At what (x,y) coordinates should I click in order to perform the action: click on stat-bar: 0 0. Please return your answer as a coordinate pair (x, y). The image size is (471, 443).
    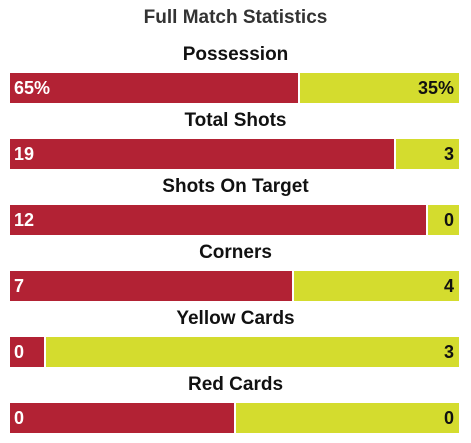
    Looking at the image, I should click on (234, 418).